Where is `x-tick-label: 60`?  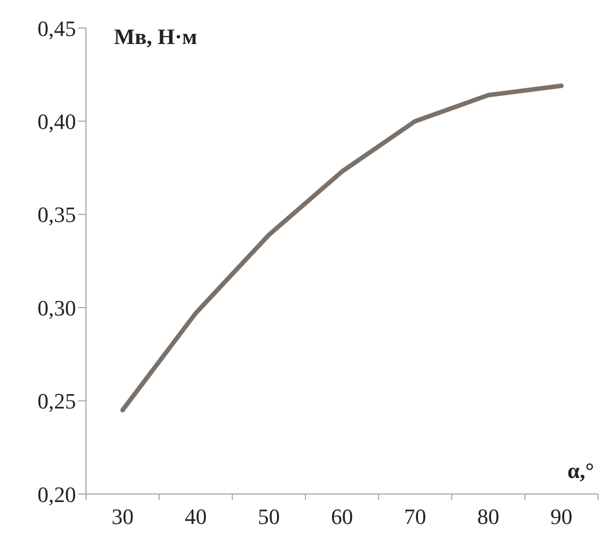
x-tick-label: 60 is located at coordinates (342, 516).